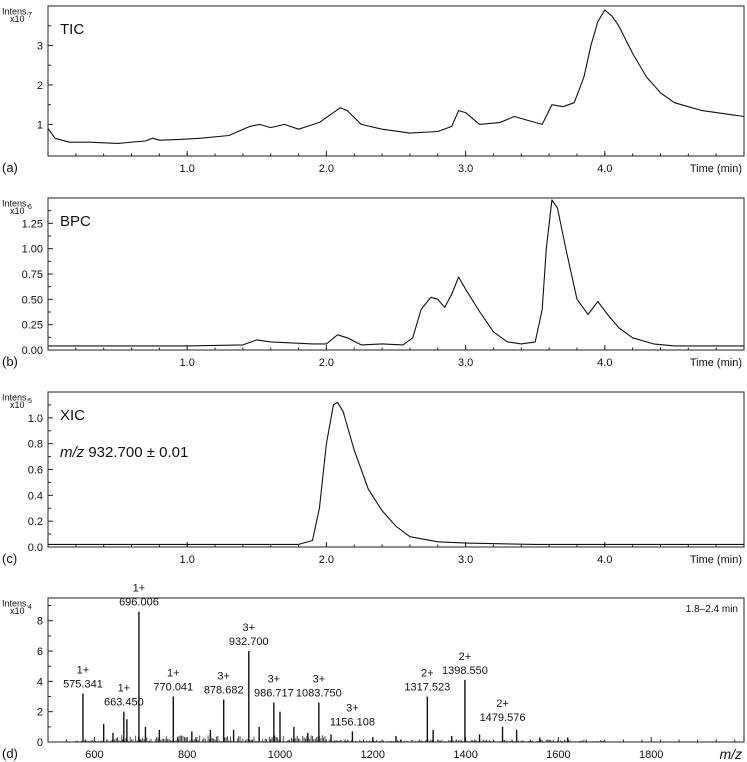 This screenshot has width=747, height=762. I want to click on tic-xtick-label: 4.0, so click(604, 169).